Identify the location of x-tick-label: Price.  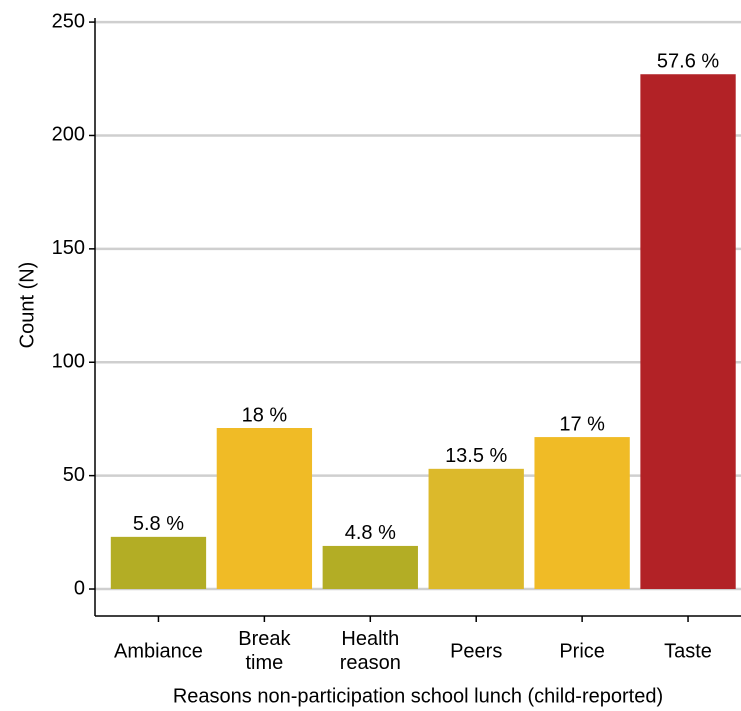
(582, 651).